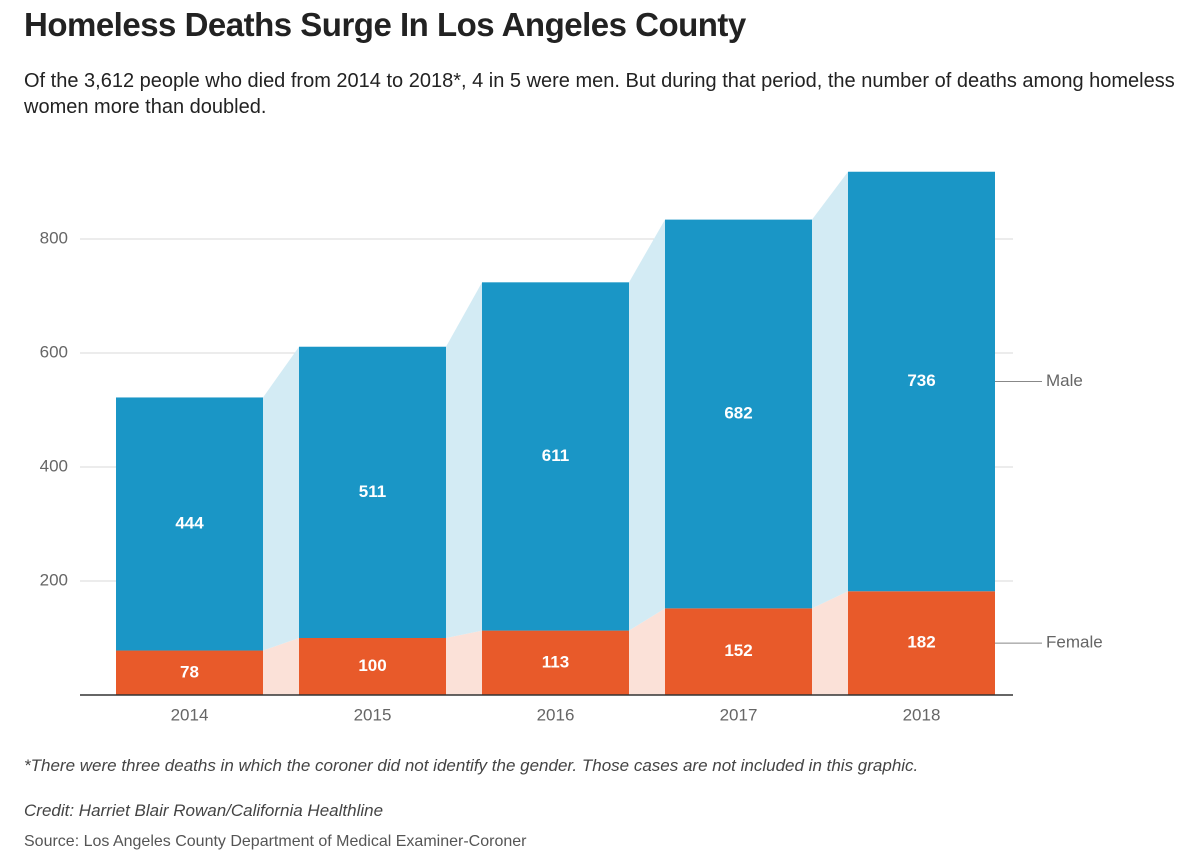 This screenshot has width=1200, height=864. Describe the element at coordinates (54, 237) in the screenshot. I see `y-tick-label: 800` at that location.